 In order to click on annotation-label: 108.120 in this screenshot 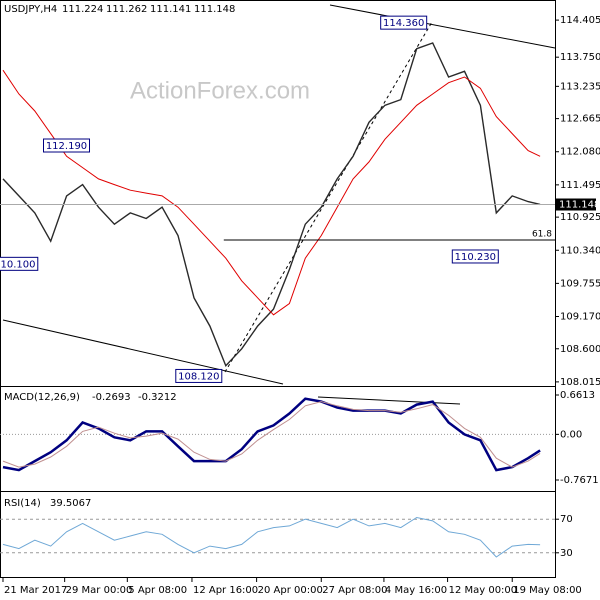, I will do `click(198, 376)`.